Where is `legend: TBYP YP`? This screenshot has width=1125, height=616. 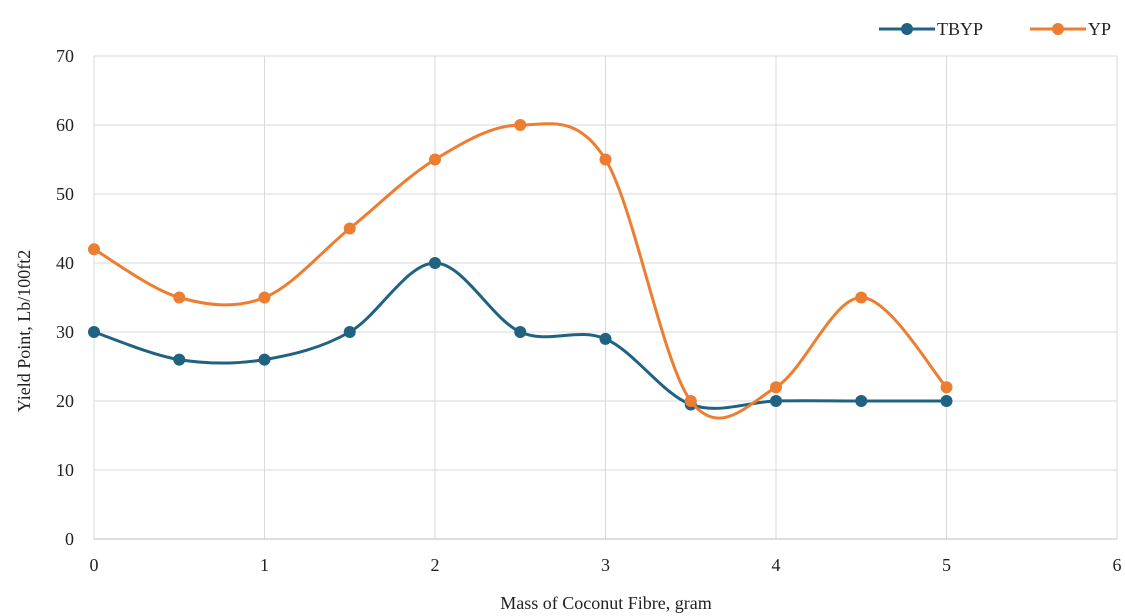 legend: TBYP YP is located at coordinates (995, 29).